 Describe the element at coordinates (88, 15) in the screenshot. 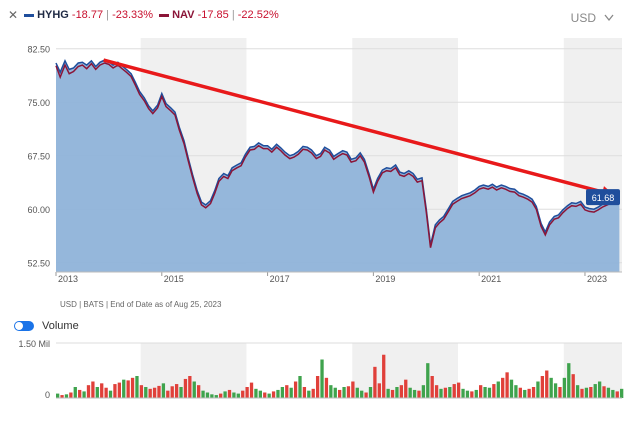

I see `legend-hyhg: HYHG -18.77 | -23.33%` at that location.